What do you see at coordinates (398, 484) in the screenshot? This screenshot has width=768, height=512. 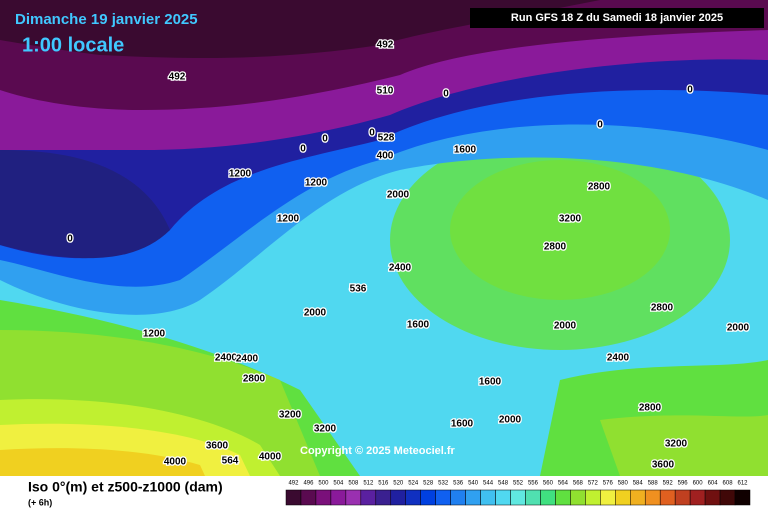 I see `legend-label: 520` at bounding box center [398, 484].